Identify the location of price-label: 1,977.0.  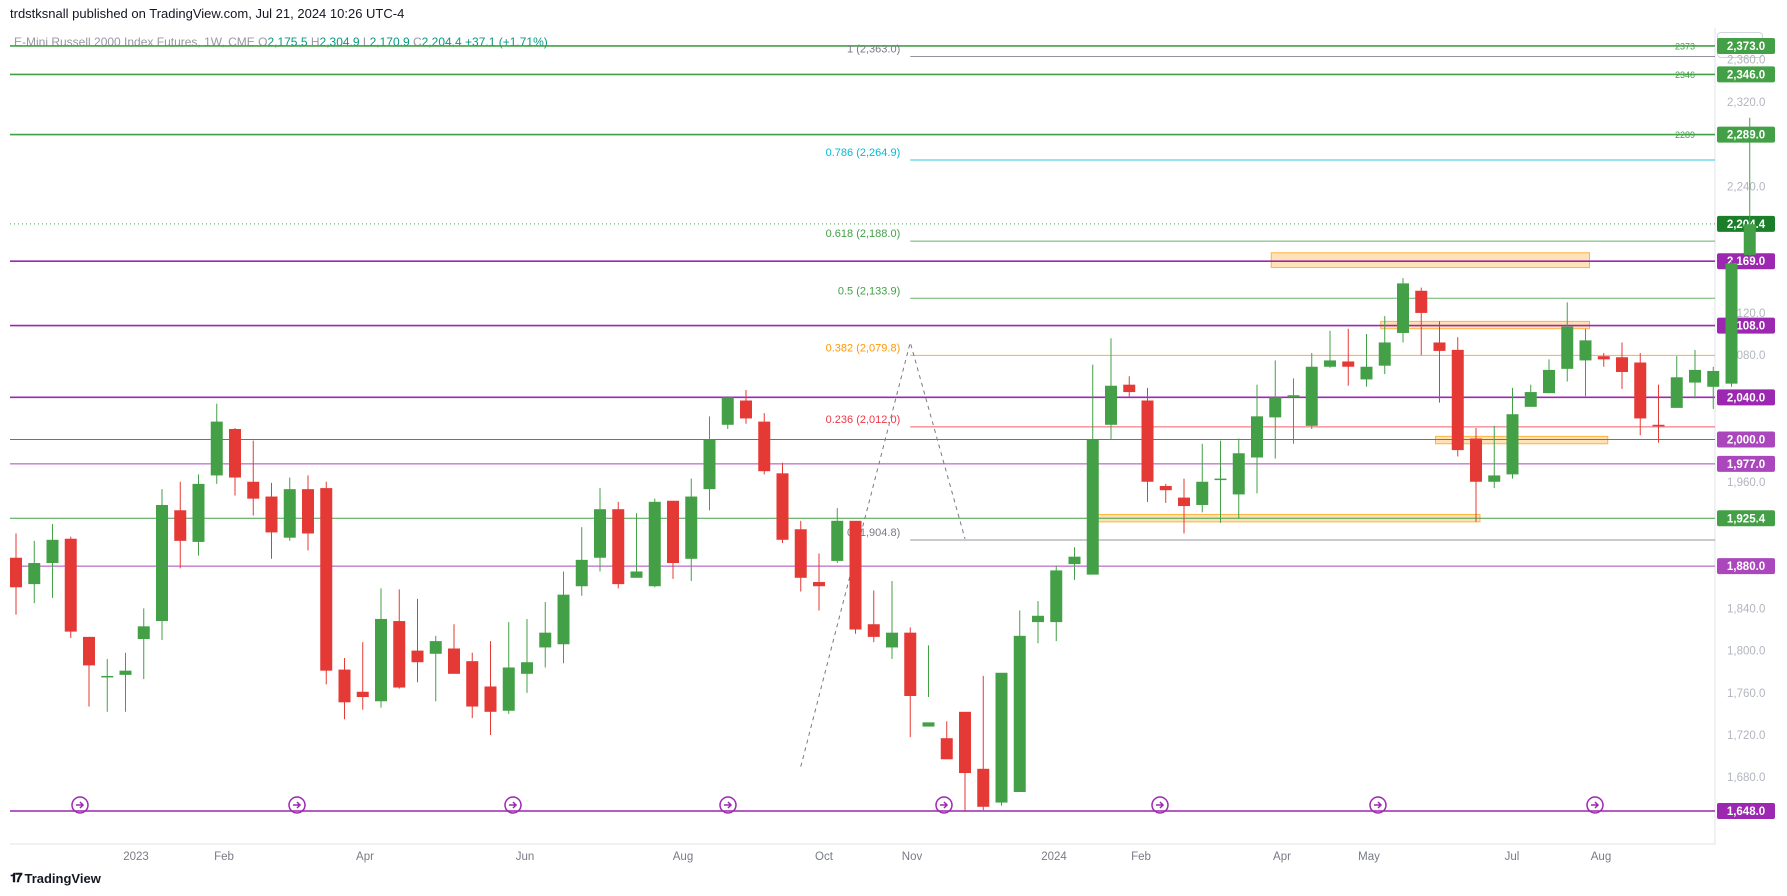
(1746, 465).